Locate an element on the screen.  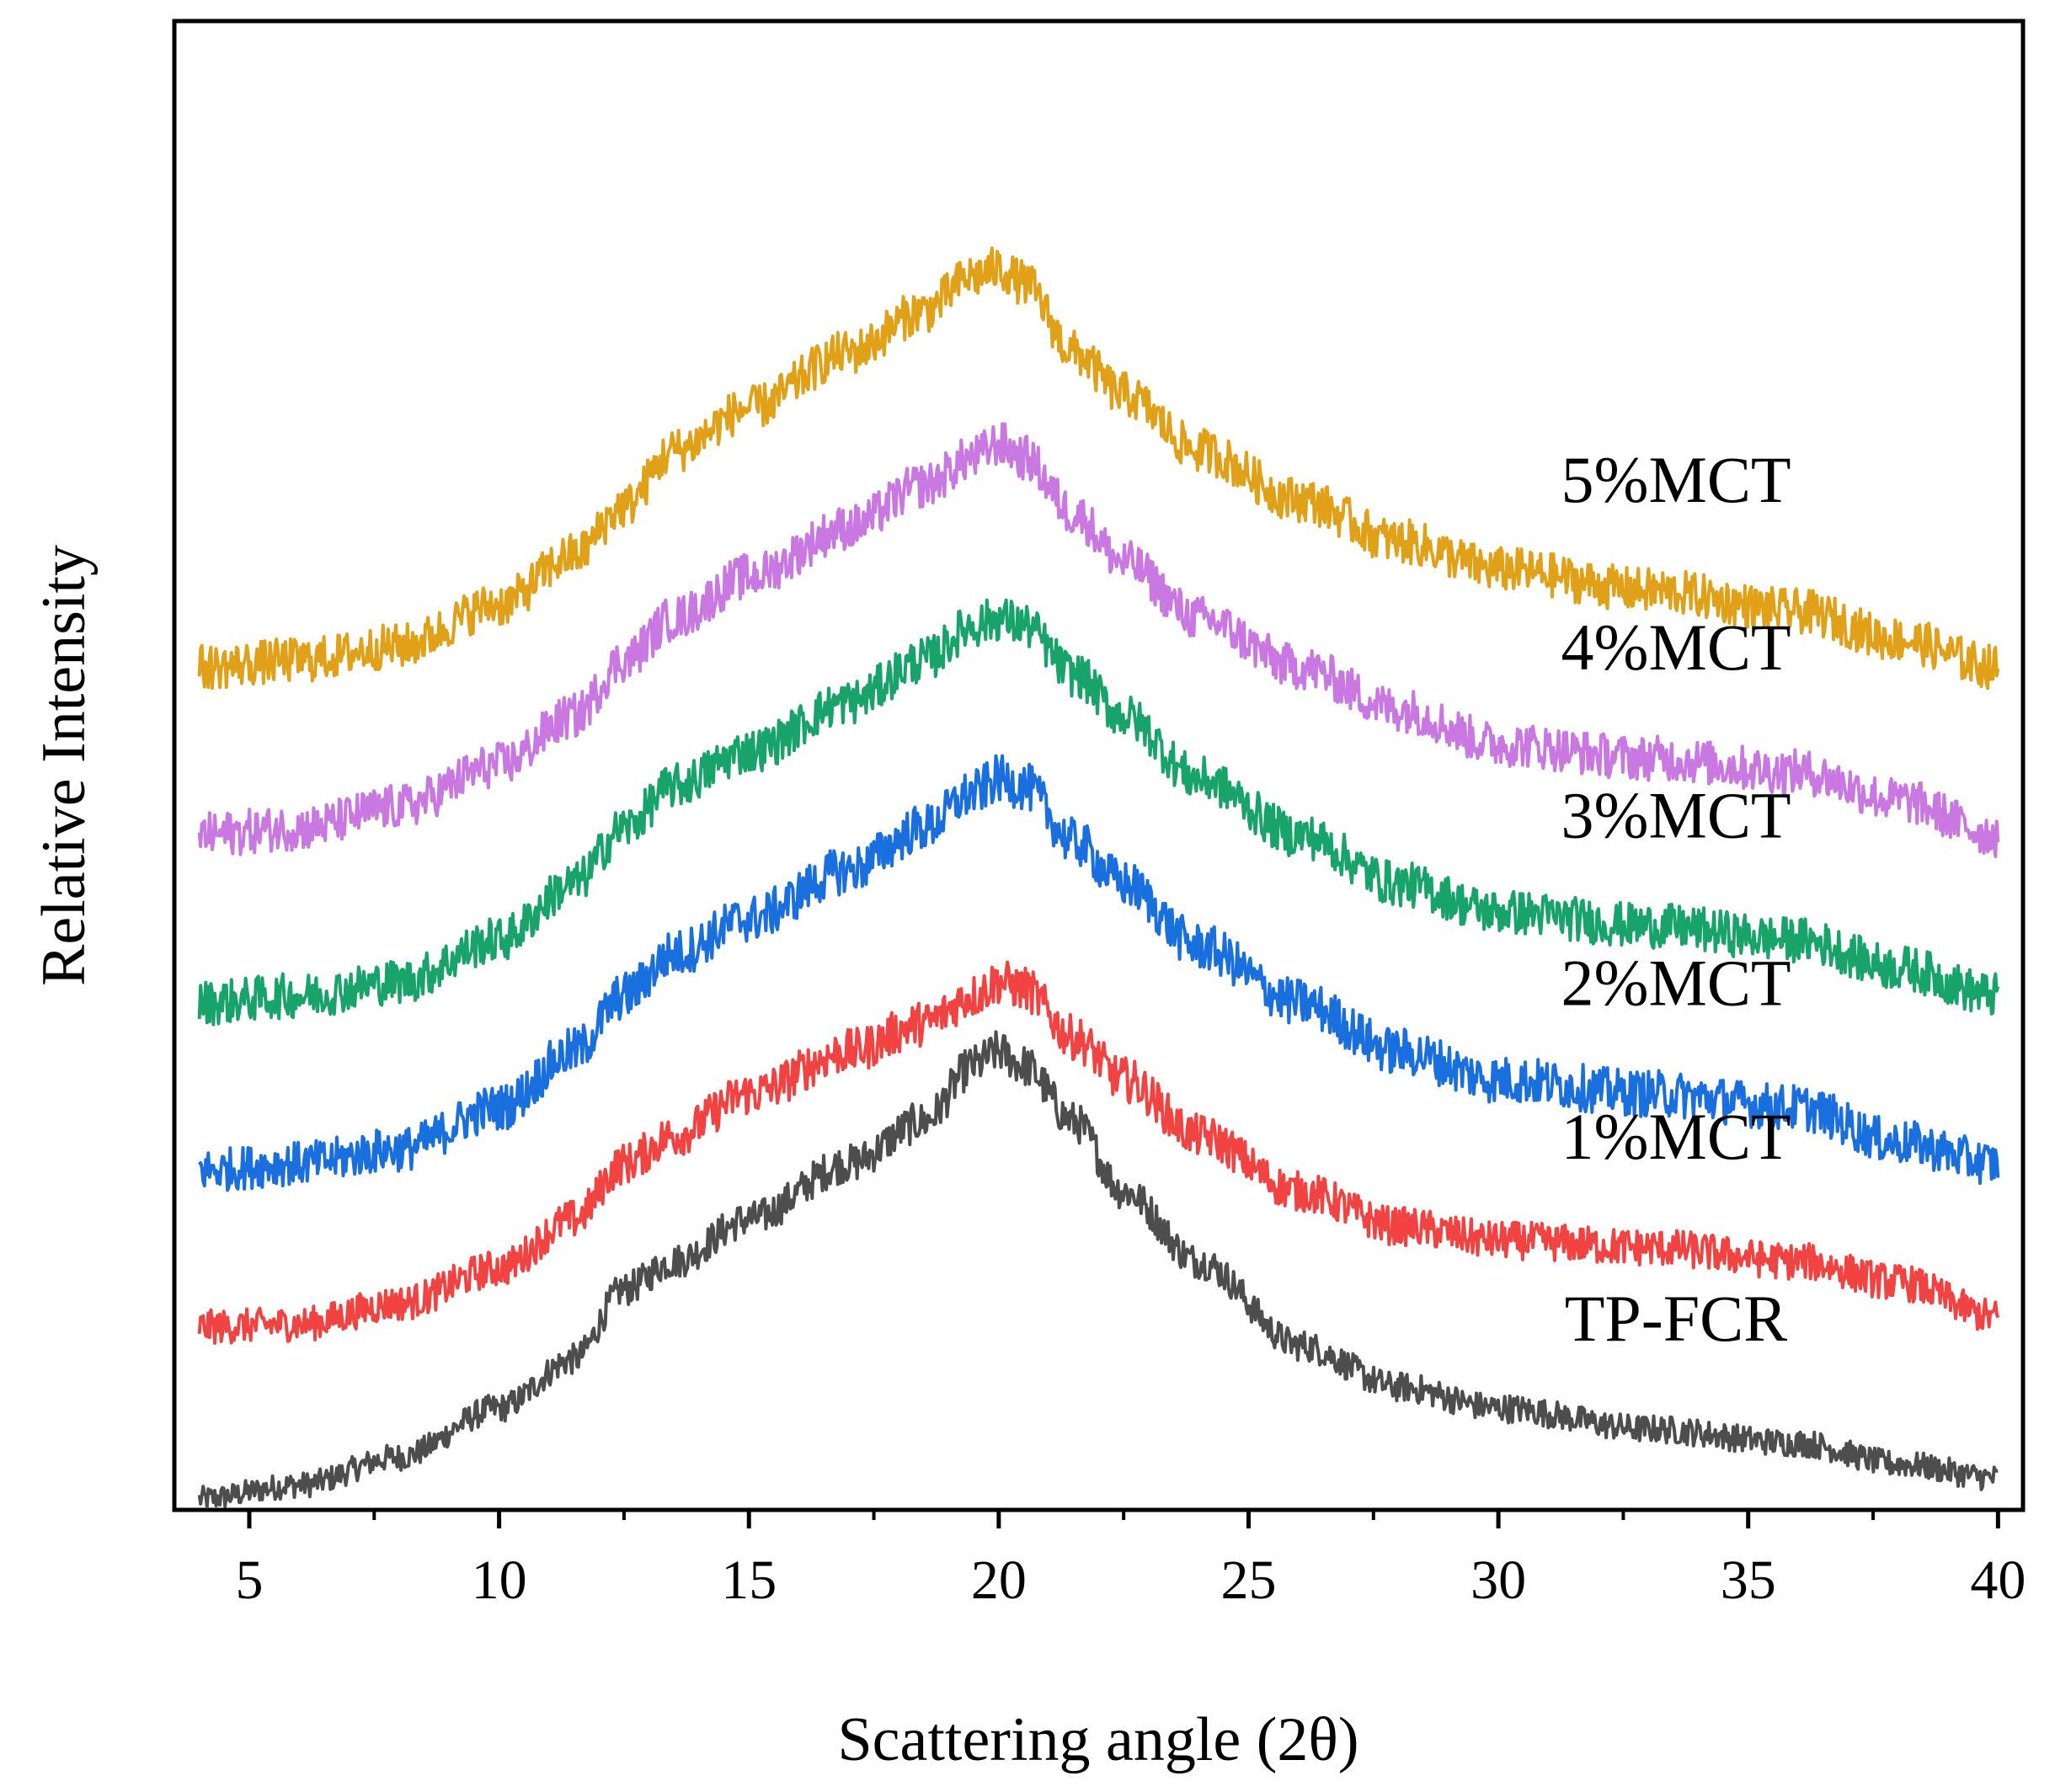
x-tick-label: 15 is located at coordinates (749, 1580).